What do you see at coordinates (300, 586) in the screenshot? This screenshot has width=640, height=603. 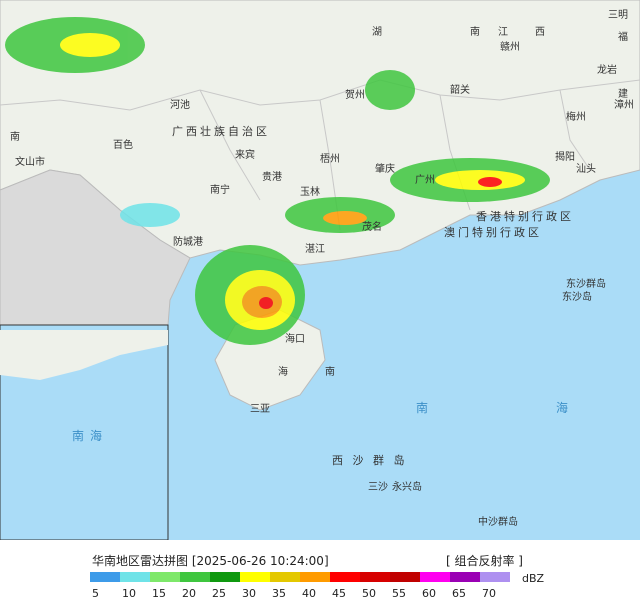 I see `legend-bar: 5 10 15 20 25 30 35 40 45 50 55 60 65 70` at bounding box center [300, 586].